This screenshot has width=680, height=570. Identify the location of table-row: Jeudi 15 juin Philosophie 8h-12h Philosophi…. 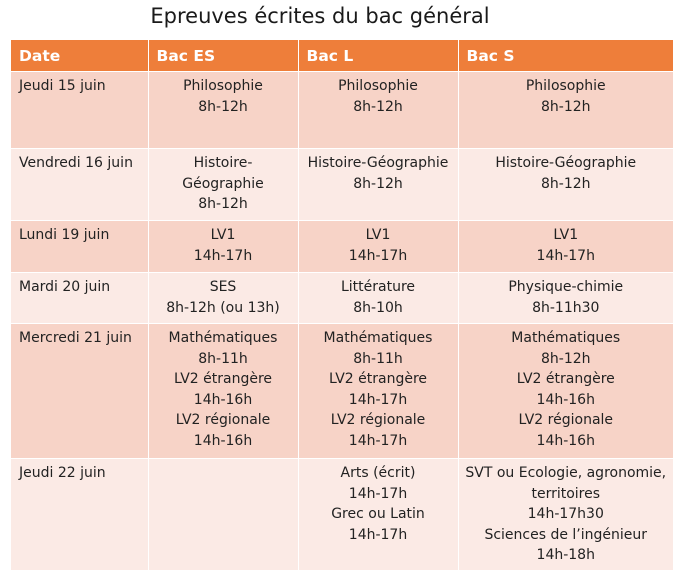
(342, 110).